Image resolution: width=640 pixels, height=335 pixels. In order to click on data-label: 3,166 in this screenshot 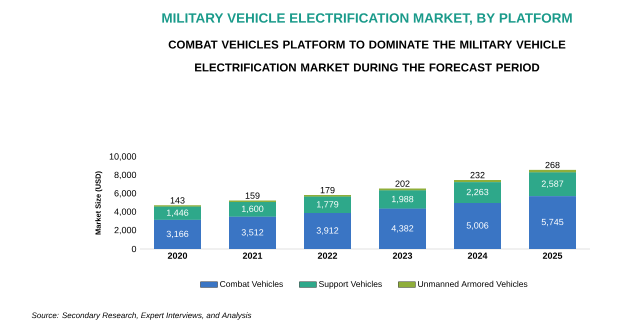, I will do `click(177, 234)`.